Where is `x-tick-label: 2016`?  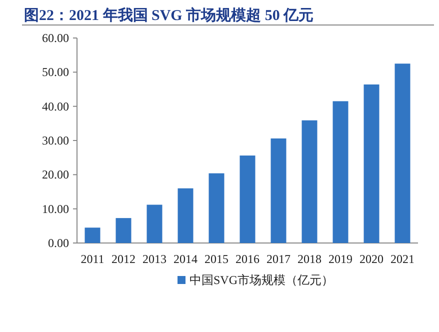 x-tick-label: 2016 is located at coordinates (248, 259).